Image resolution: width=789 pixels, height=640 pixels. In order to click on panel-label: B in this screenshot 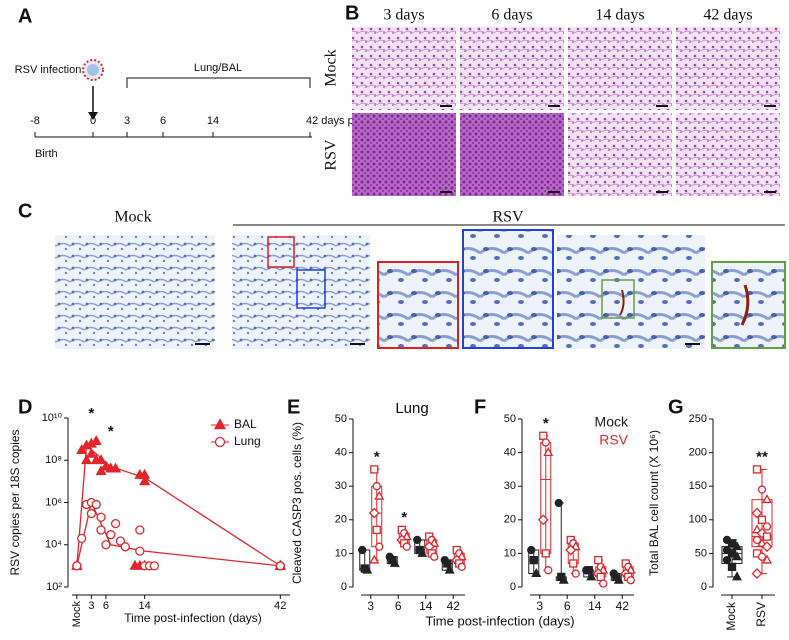, I will do `click(352, 13)`.